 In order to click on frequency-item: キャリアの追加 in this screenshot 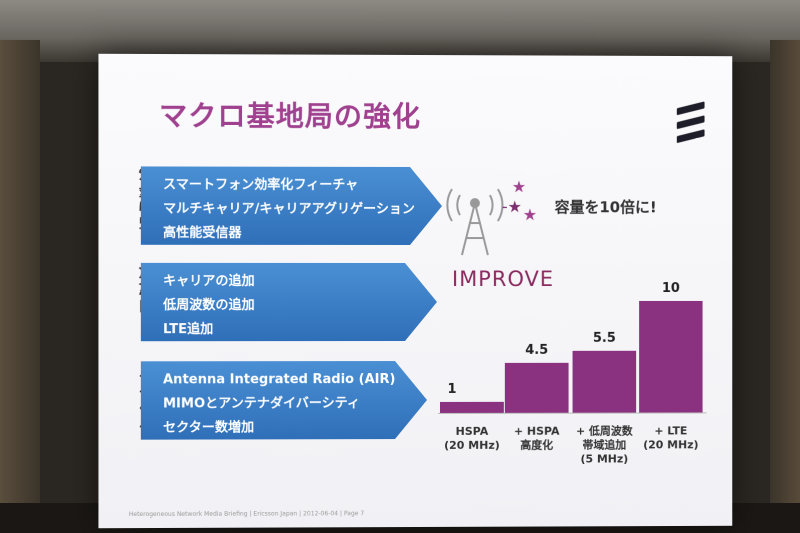, I will do `click(300, 282)`.